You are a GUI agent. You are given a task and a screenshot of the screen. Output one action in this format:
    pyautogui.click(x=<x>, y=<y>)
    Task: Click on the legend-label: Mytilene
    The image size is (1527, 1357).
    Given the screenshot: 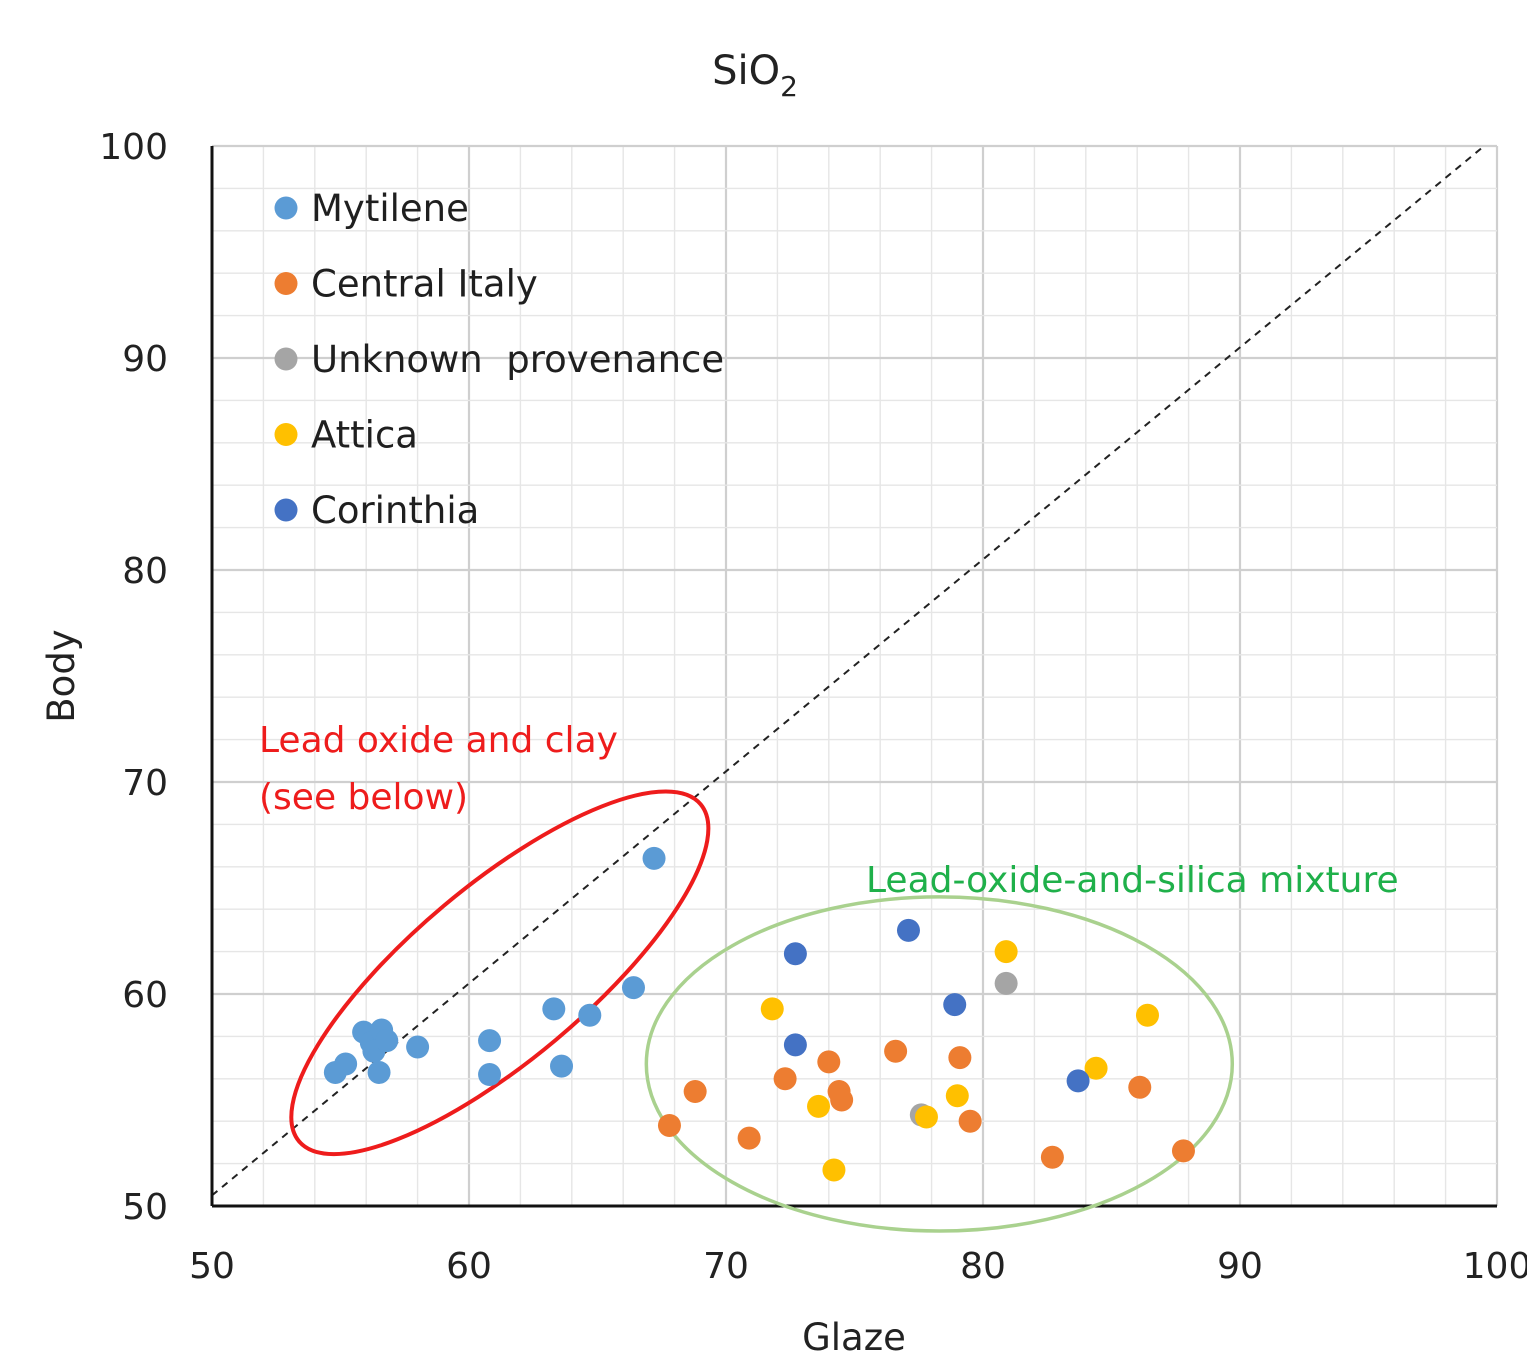 What is the action you would take?
    pyautogui.click(x=390, y=208)
    